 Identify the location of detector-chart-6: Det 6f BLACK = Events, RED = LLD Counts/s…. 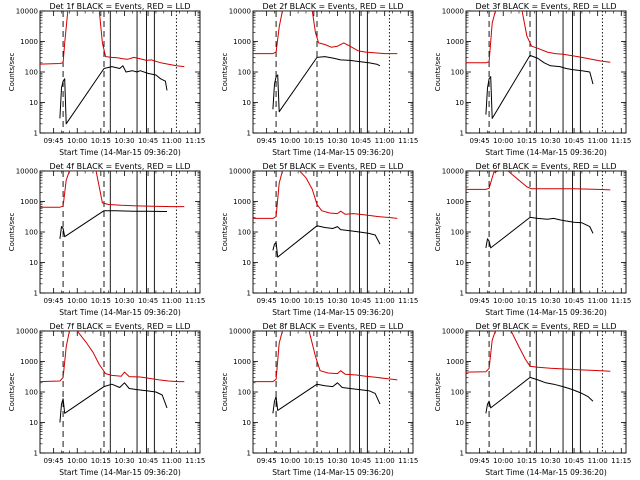
(532, 239).